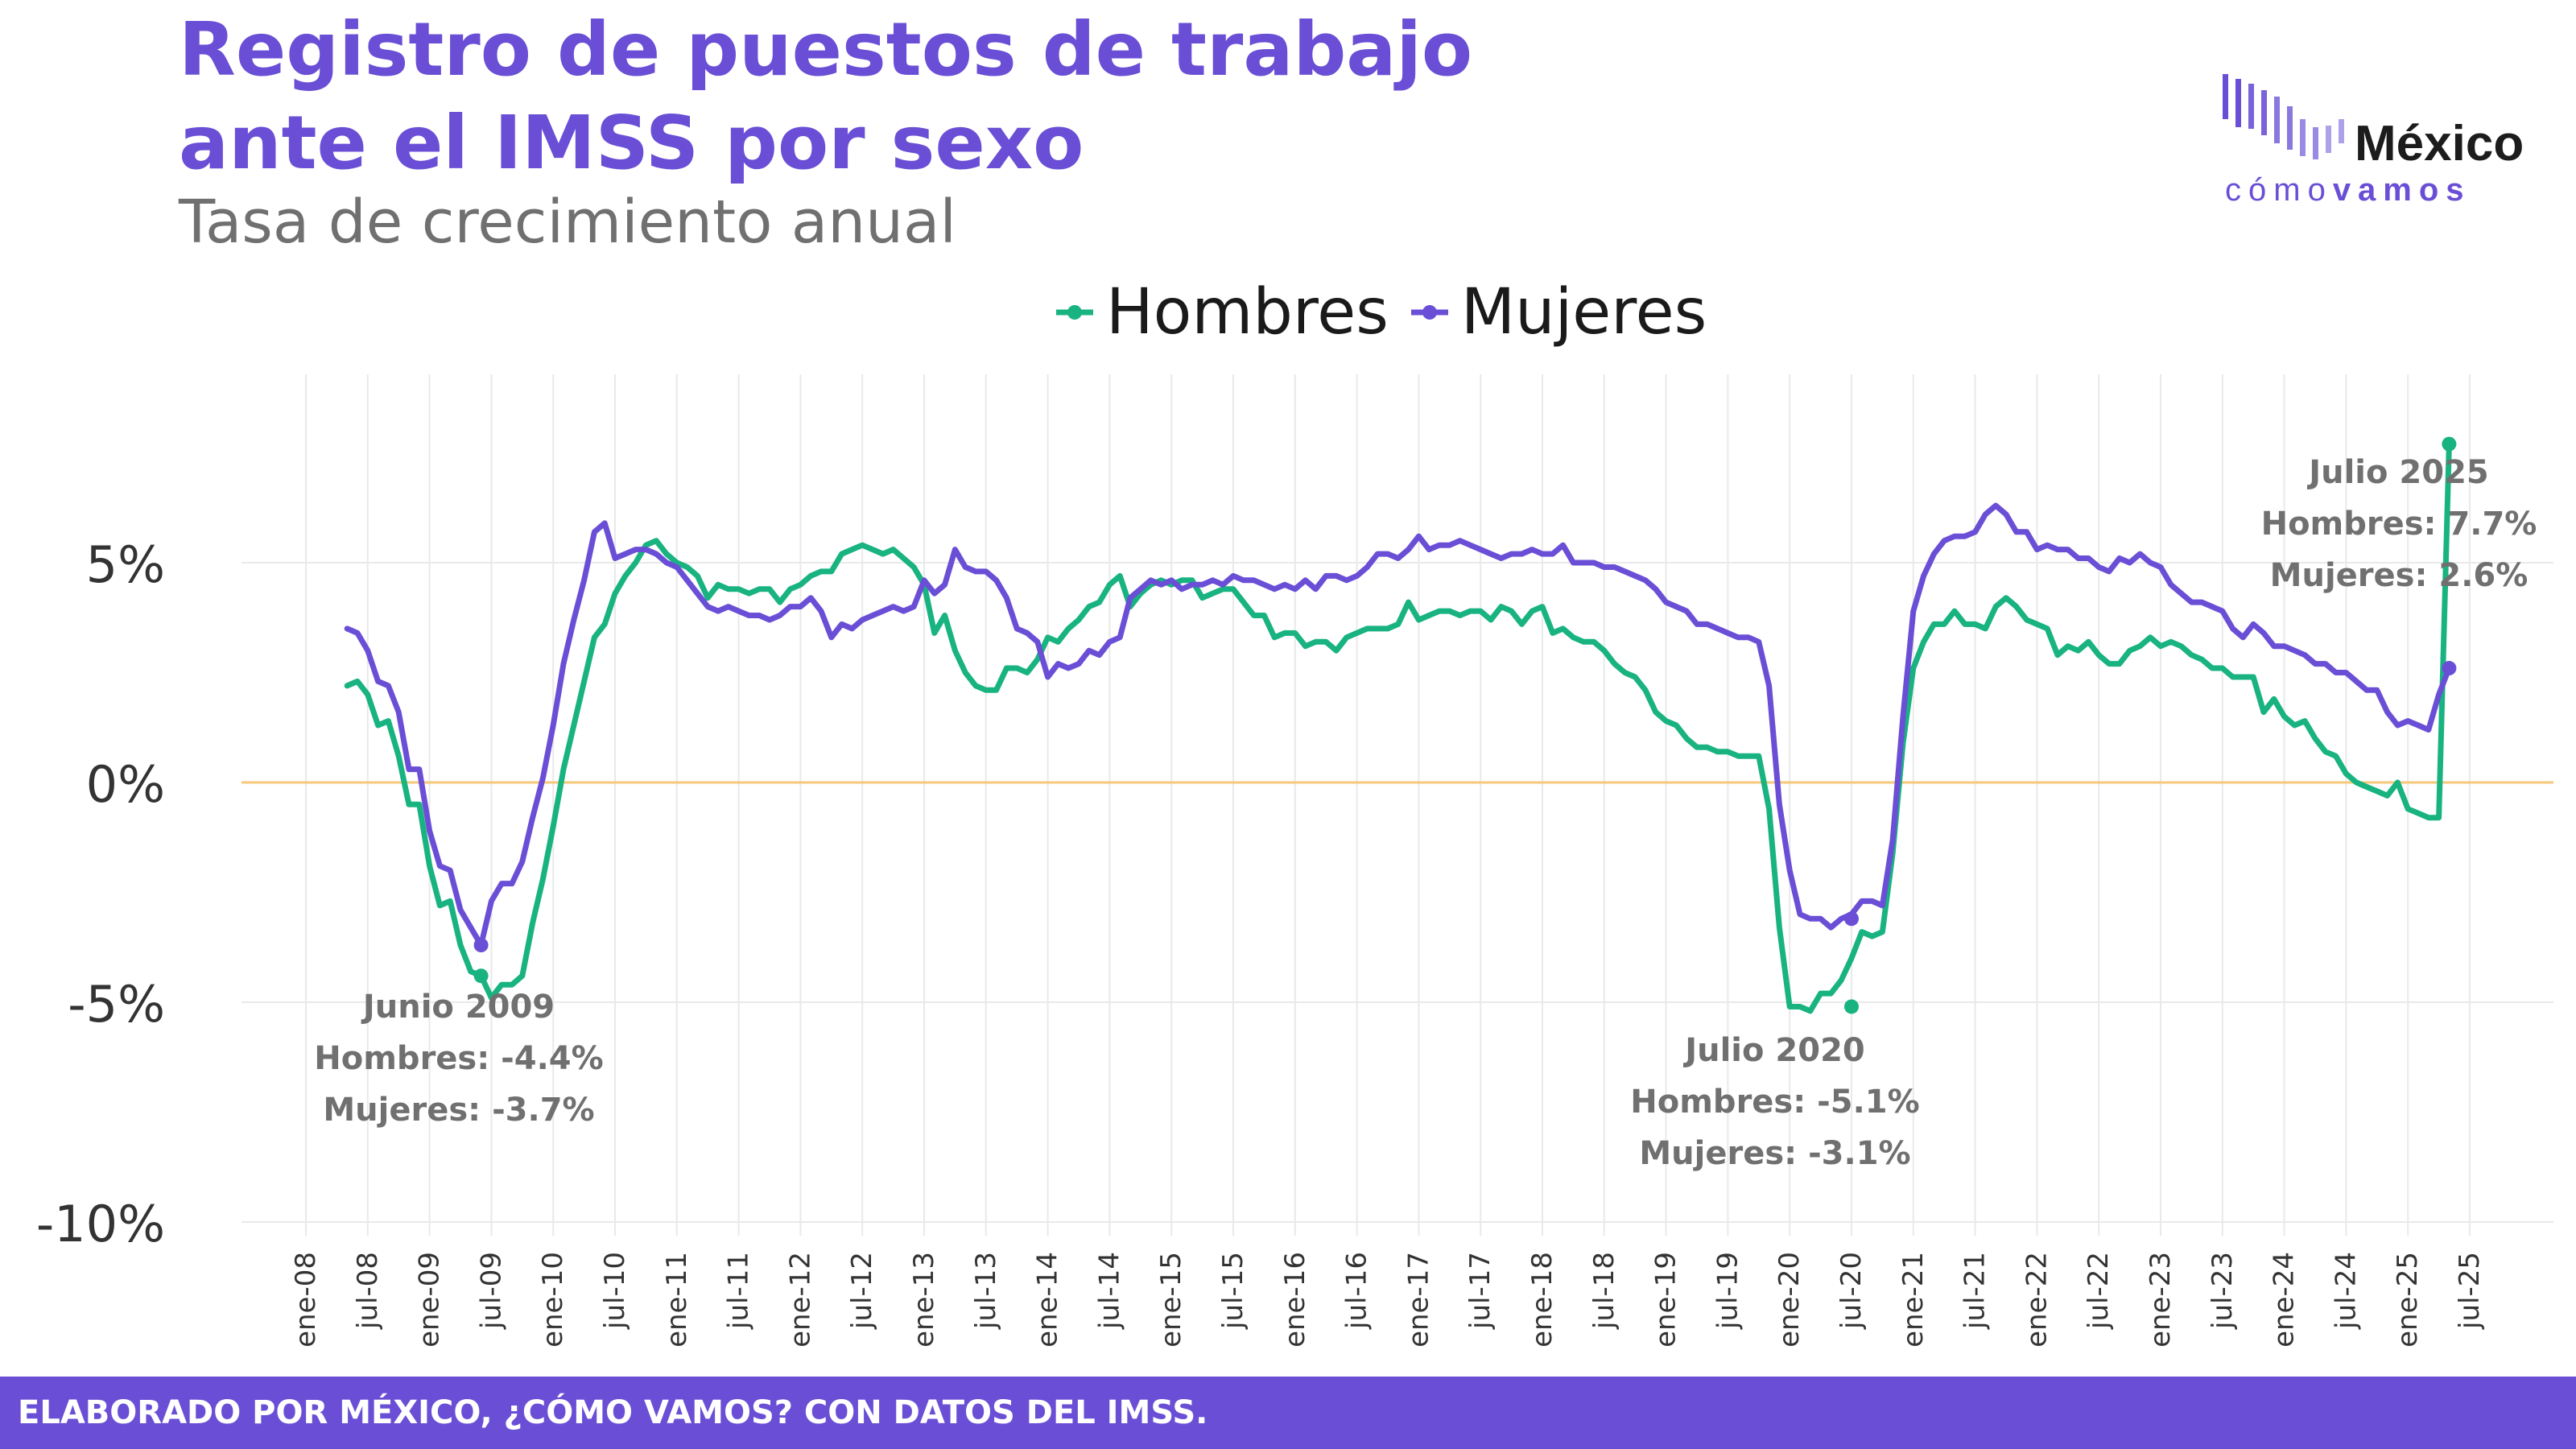 Image resolution: width=2576 pixels, height=1449 pixels. What do you see at coordinates (1773, 1050) in the screenshot?
I see `annotation-text: Julio 2020` at bounding box center [1773, 1050].